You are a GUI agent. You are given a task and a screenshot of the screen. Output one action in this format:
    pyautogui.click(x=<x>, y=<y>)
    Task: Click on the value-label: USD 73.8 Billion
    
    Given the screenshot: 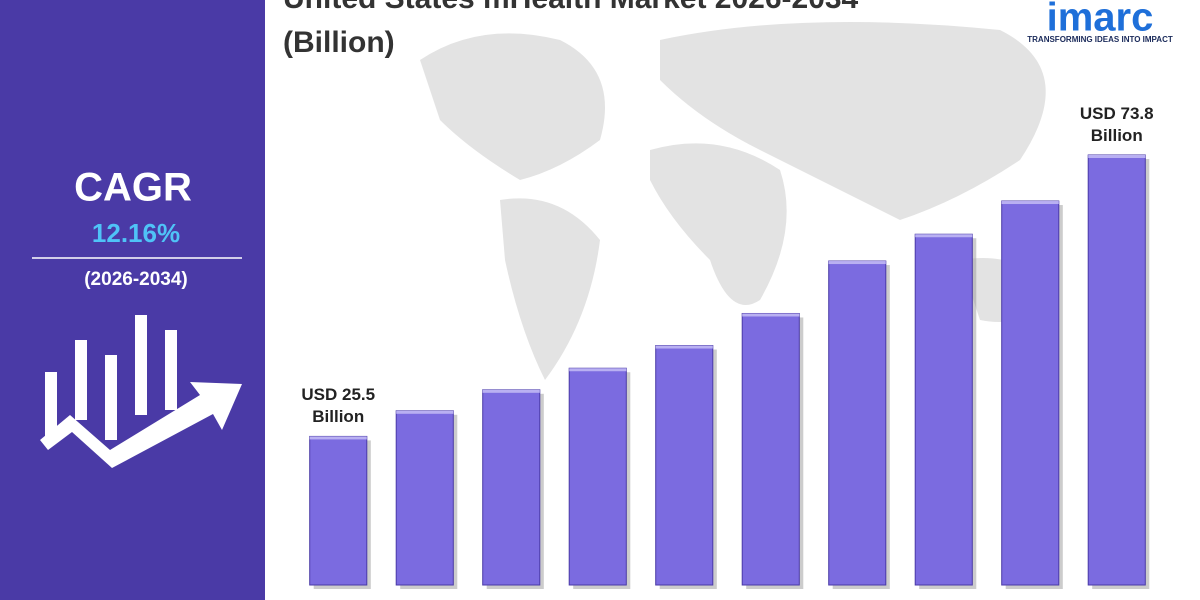 What is the action you would take?
    pyautogui.click(x=1116, y=124)
    